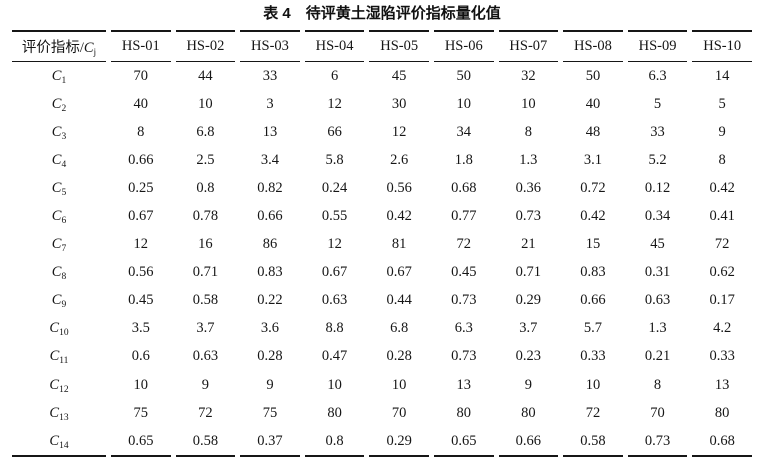 The image size is (764, 465). I want to click on row-indicator-label: C9, so click(59, 301).